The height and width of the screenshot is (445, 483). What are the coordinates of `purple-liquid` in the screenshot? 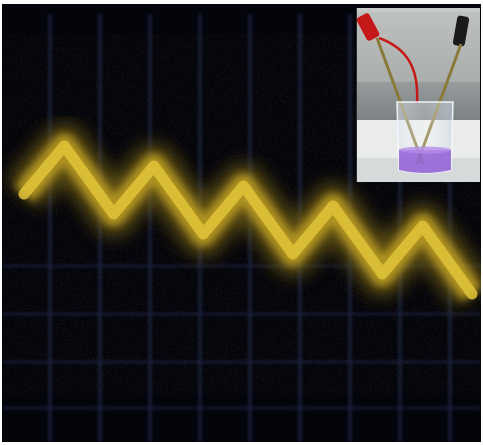 It's located at (425, 161).